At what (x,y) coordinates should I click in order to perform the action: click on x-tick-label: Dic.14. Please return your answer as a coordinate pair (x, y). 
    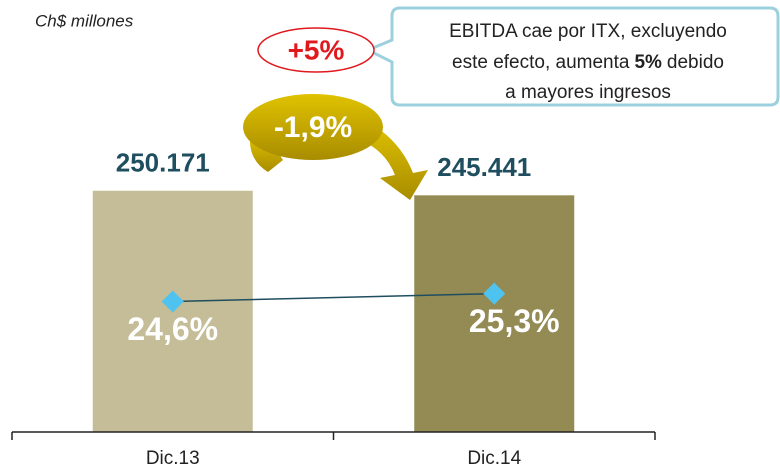
    Looking at the image, I should click on (494, 457).